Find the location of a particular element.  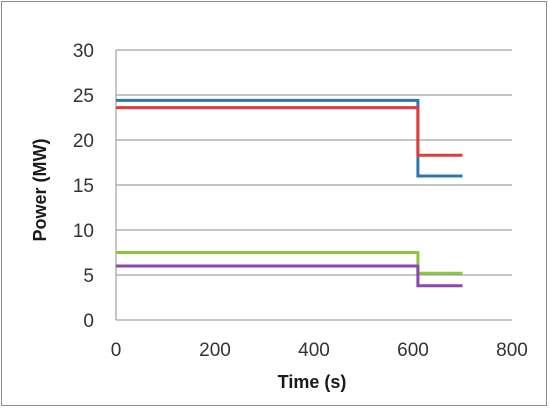

y-tick-label: 5 is located at coordinates (88, 276).